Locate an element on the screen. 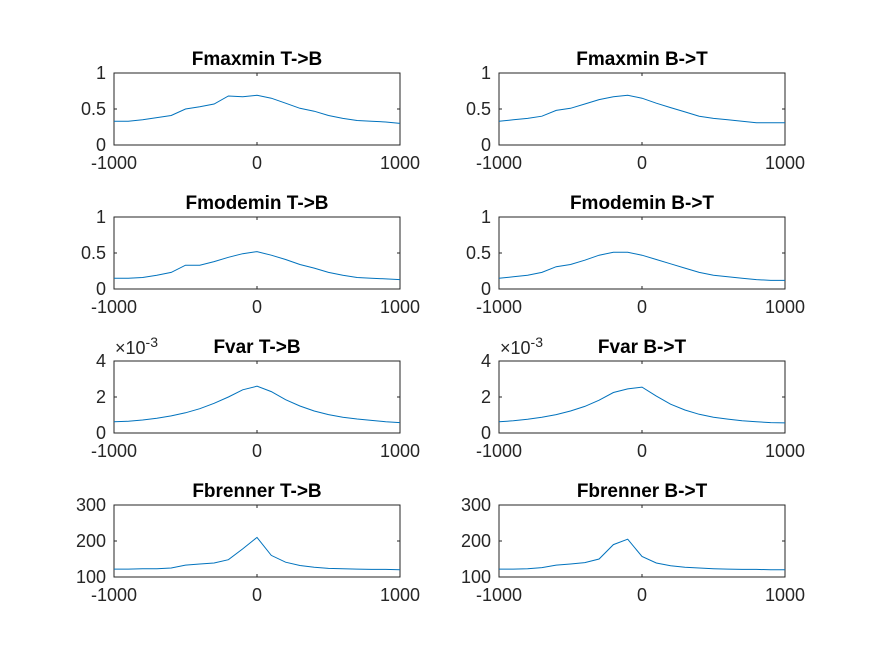  subplot-title: Fmaxmin B->T is located at coordinates (642, 59).